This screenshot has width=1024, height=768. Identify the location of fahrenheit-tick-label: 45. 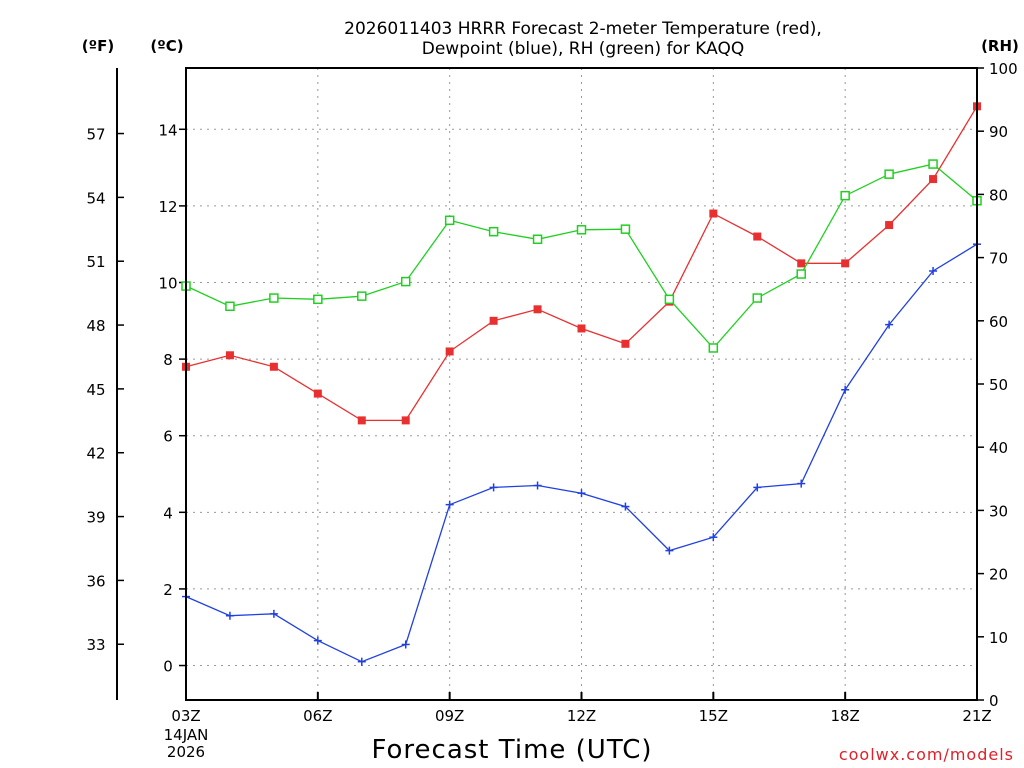
(95, 390).